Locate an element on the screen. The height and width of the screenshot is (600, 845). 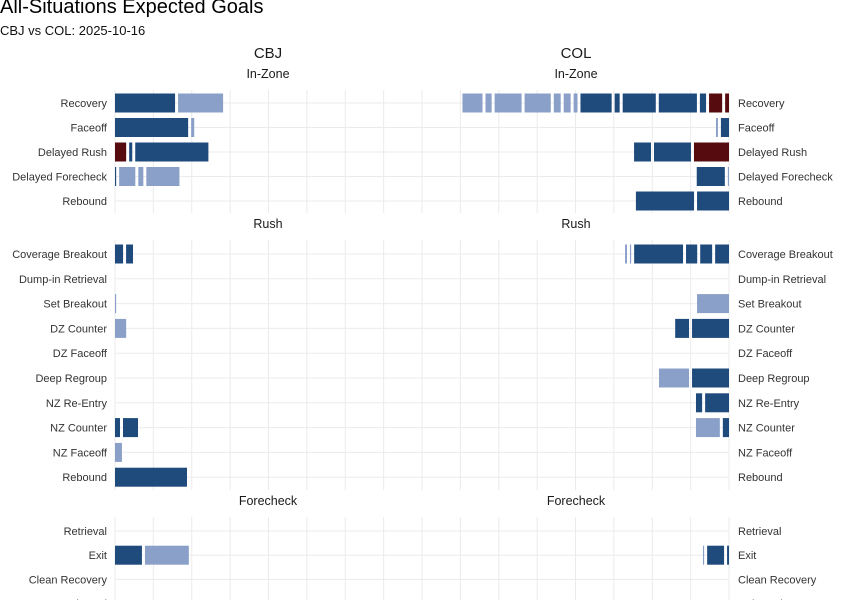
facet-label-col: Forecheck is located at coordinates (576, 501).